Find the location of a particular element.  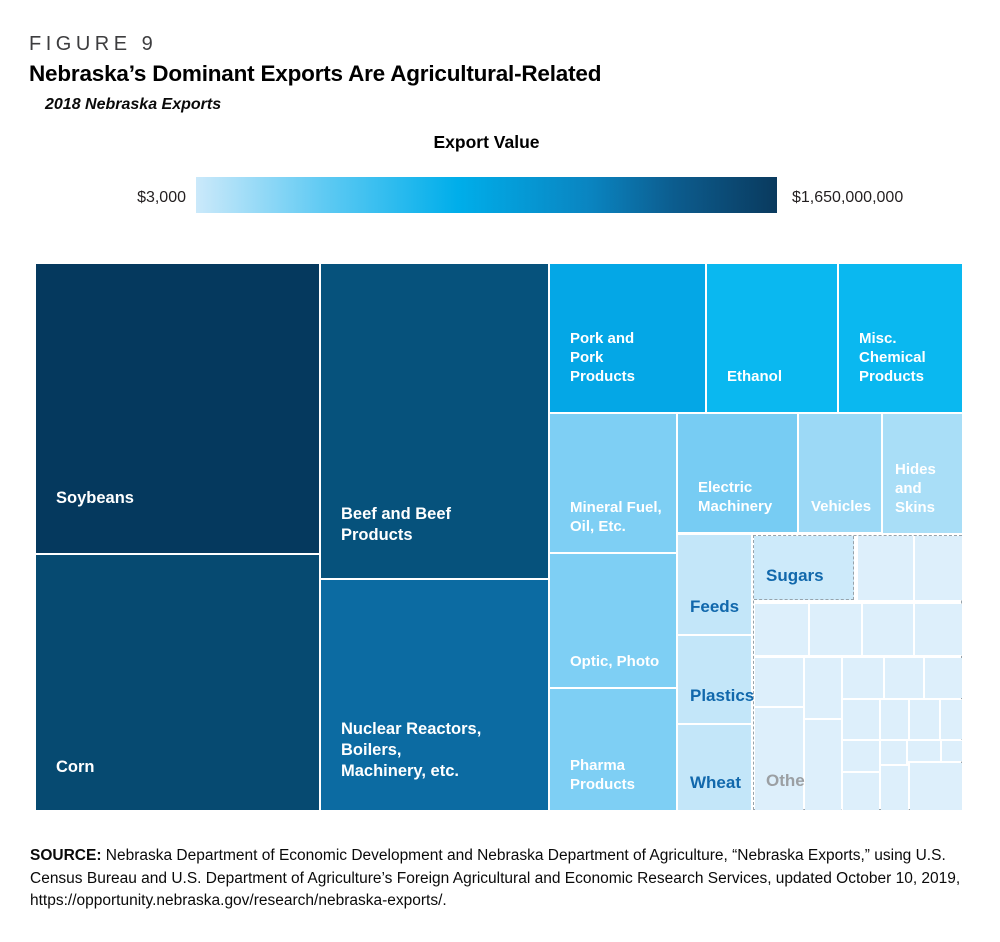

tile-label: Pharma Products is located at coordinates (603, 774).